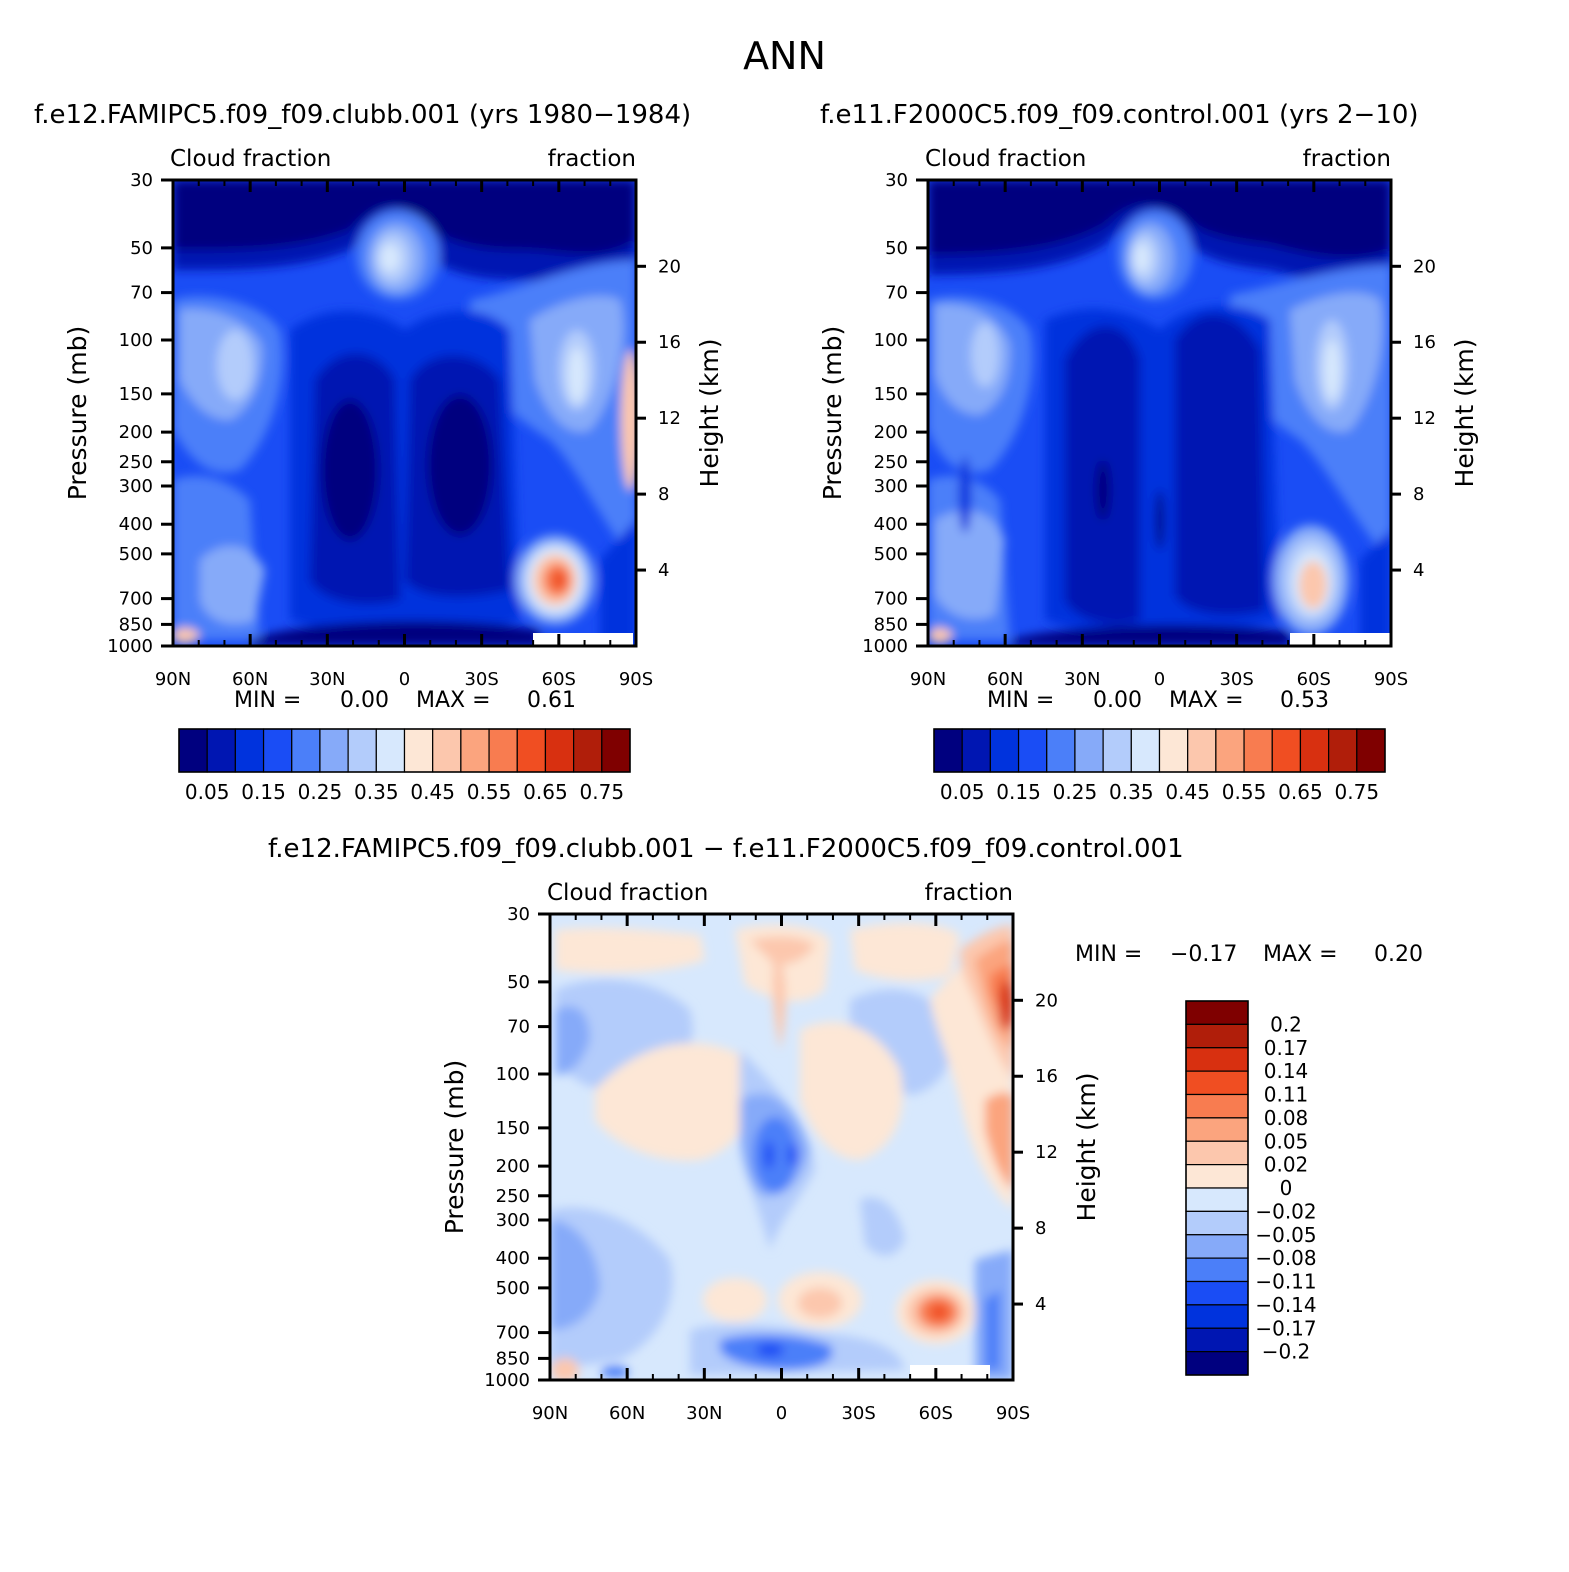  Describe the element at coordinates (704, 1413) in the screenshot. I see `x-tick-label: 30N` at that location.